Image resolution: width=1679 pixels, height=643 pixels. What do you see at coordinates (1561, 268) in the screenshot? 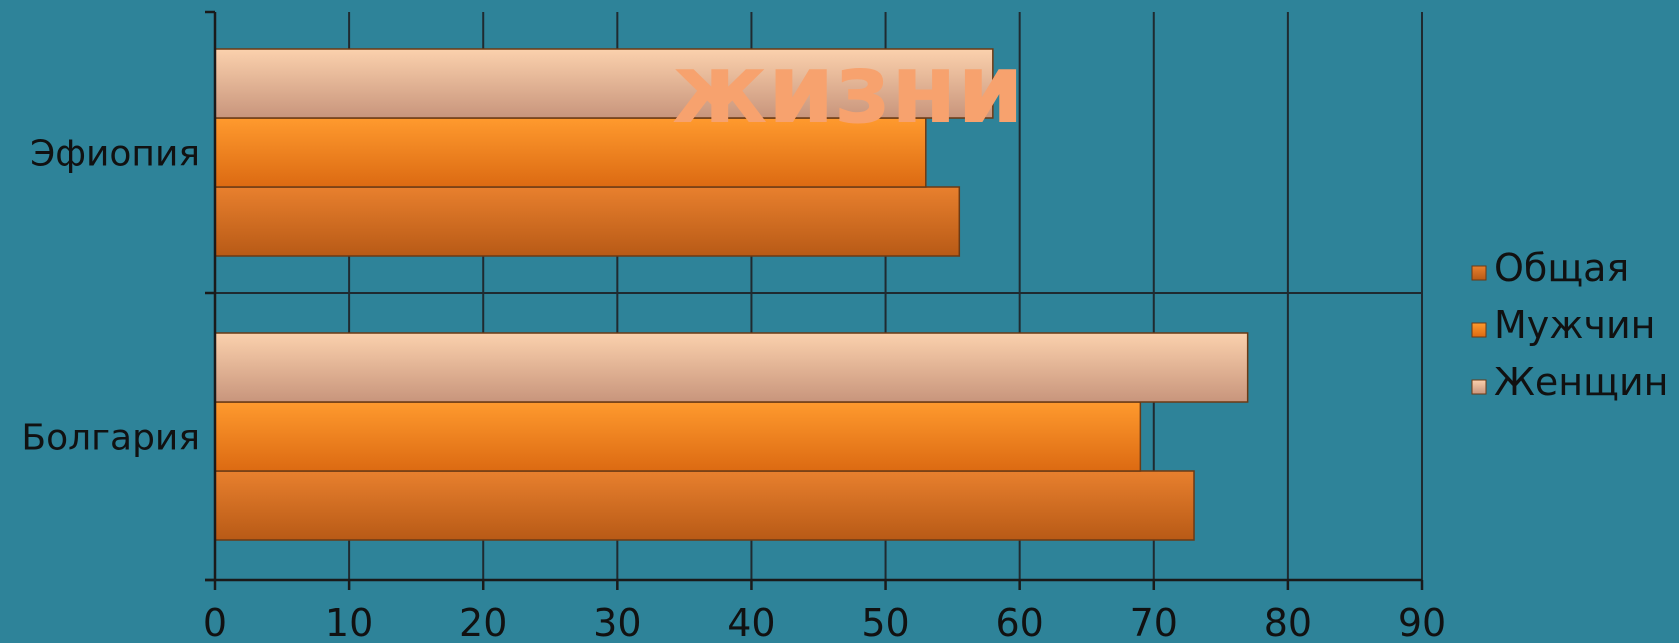
I see `legend-entry: Общая` at bounding box center [1561, 268].